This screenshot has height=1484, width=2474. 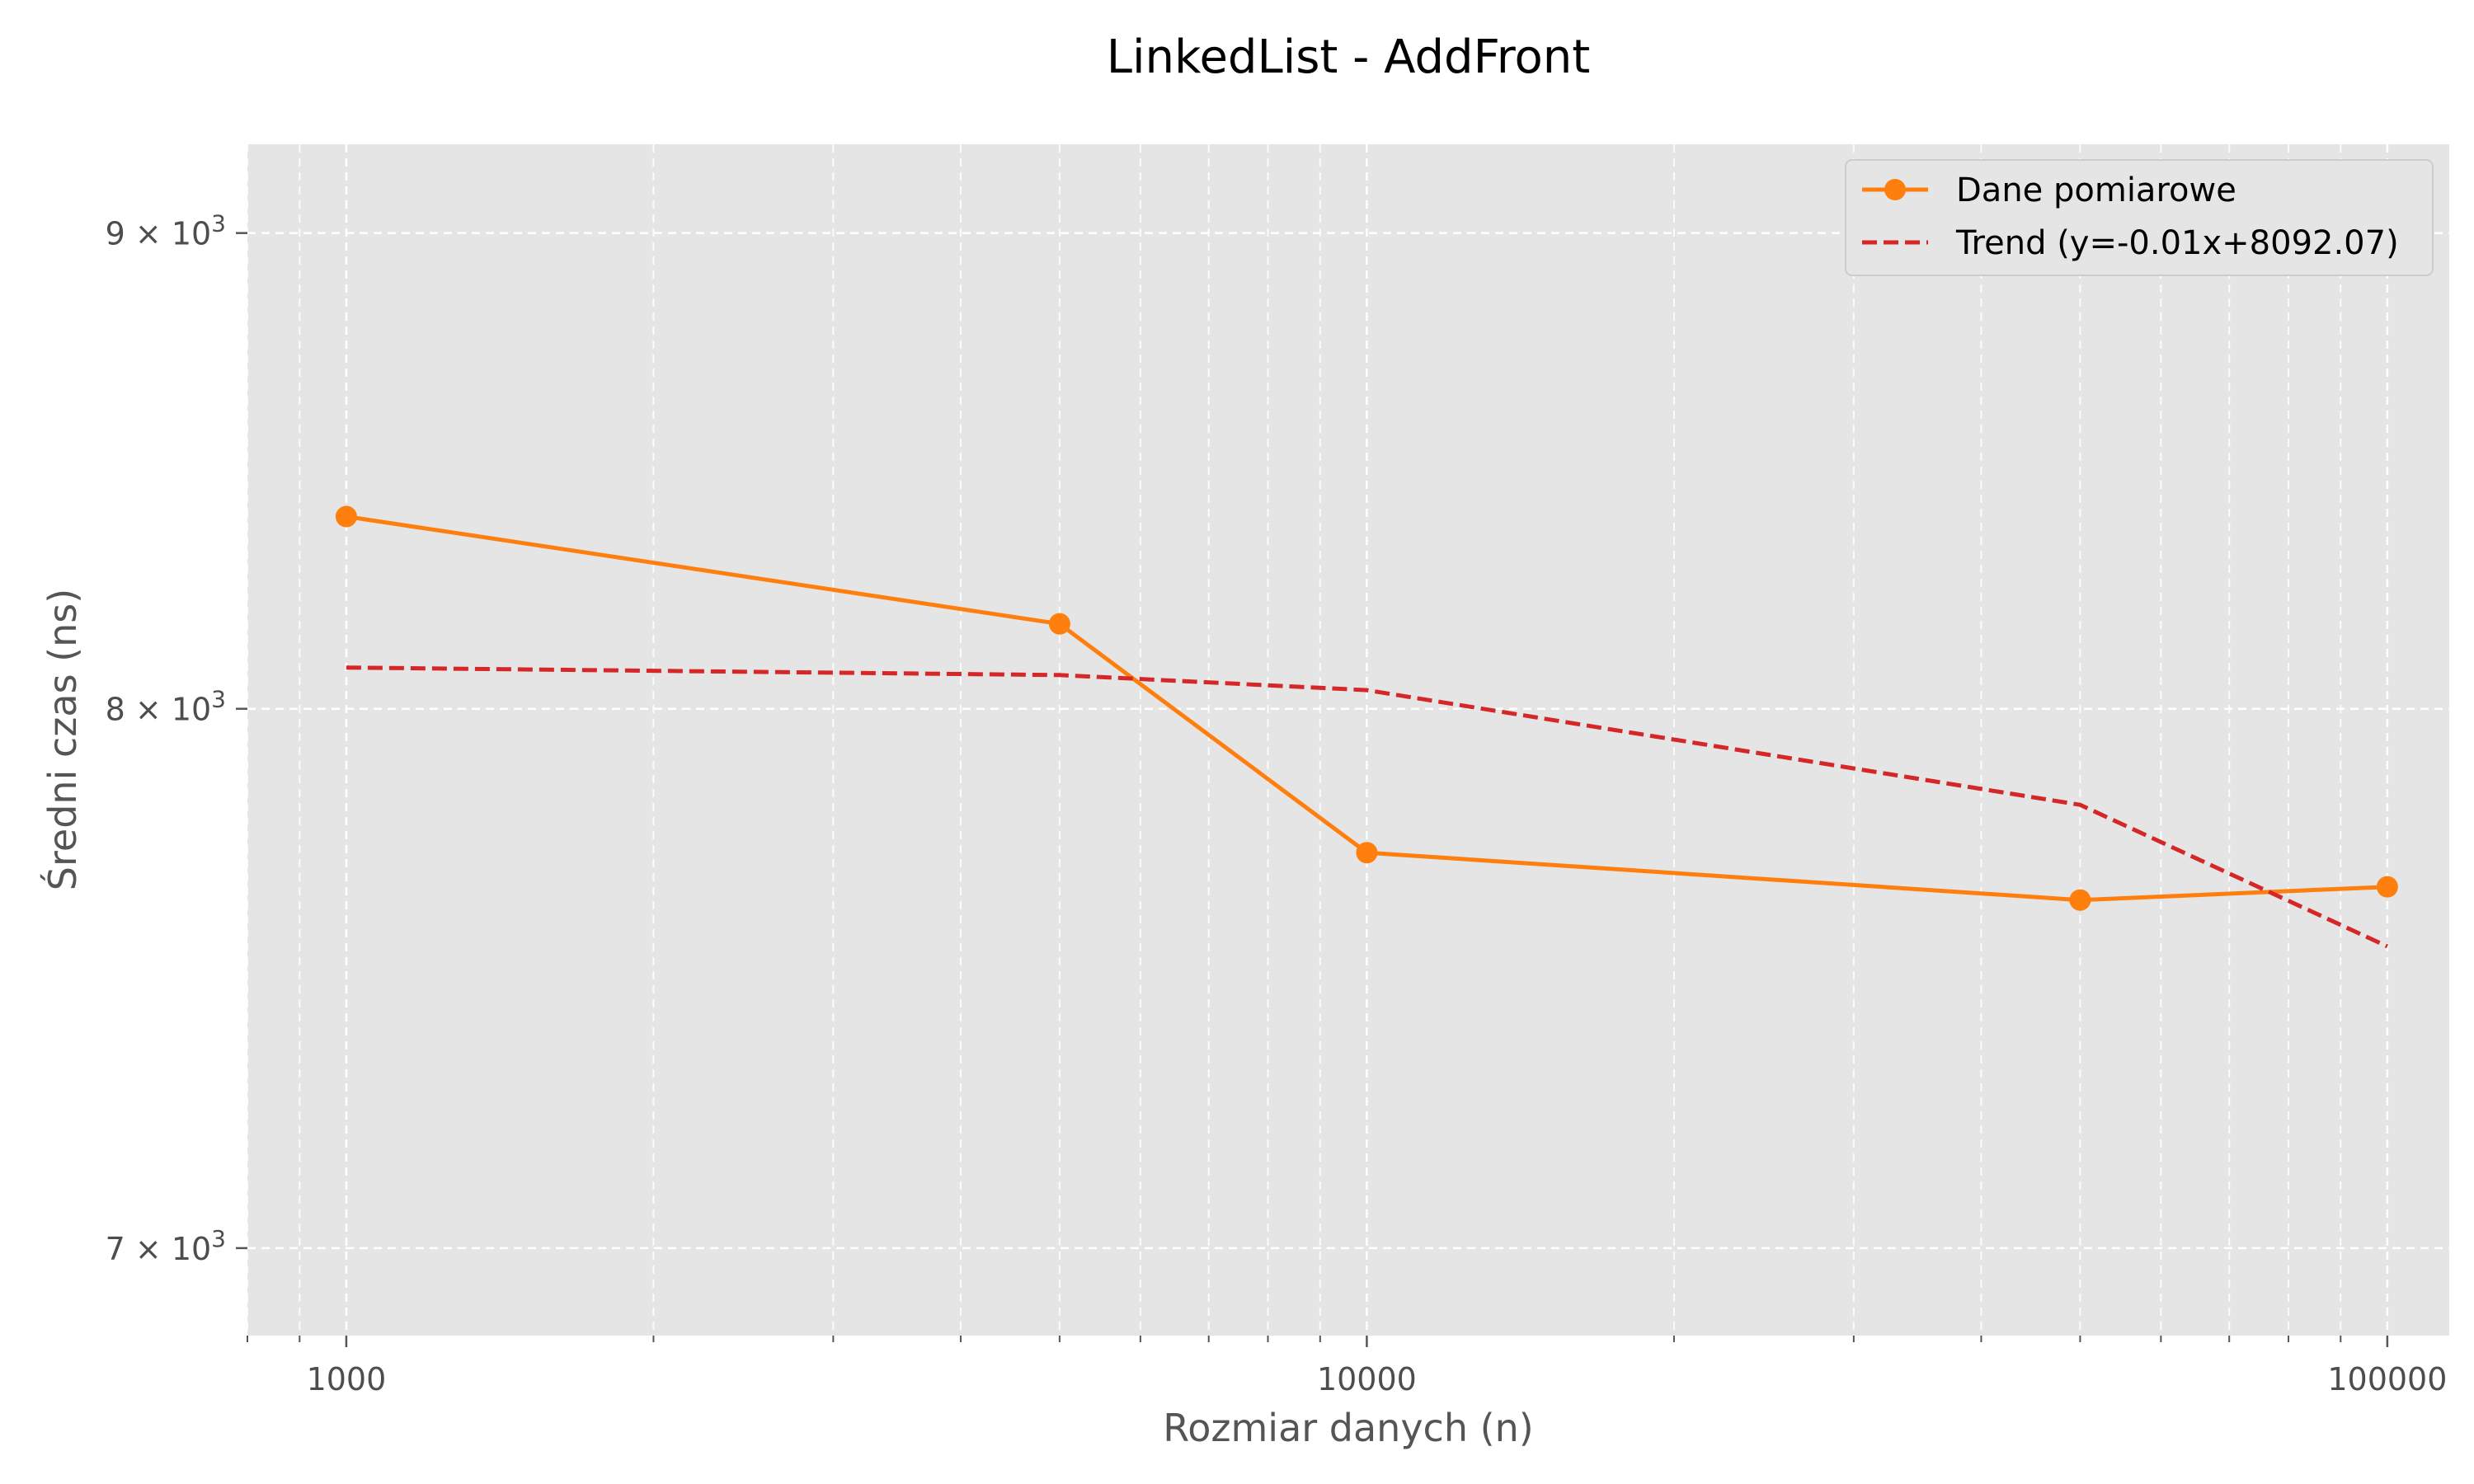 I want to click on y-axis-label: Średni czas (ns), so click(x=62, y=739).